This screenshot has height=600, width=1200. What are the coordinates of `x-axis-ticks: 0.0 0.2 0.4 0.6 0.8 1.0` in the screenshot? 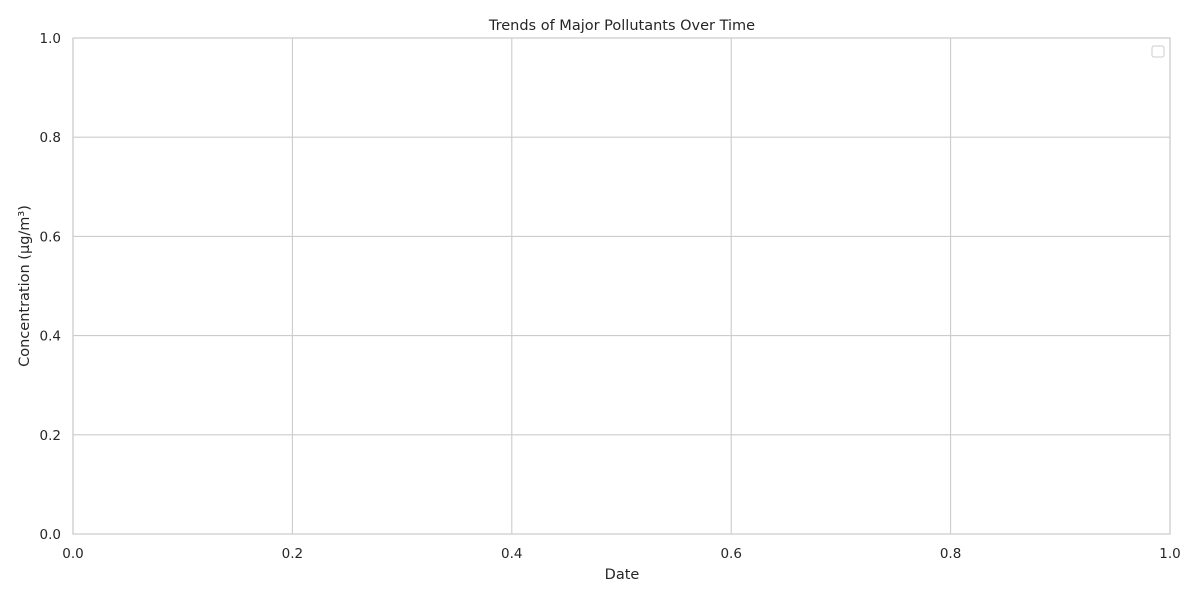 It's located at (621, 554).